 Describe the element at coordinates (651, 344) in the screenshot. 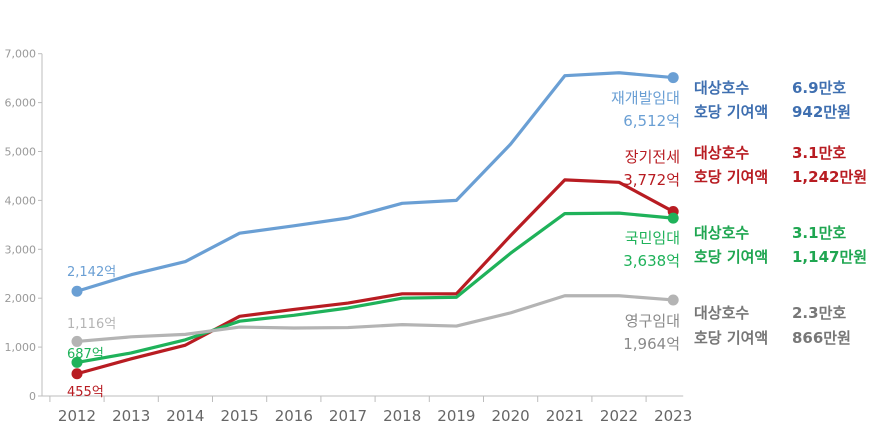

I see `end-value-label: 1,964억` at that location.